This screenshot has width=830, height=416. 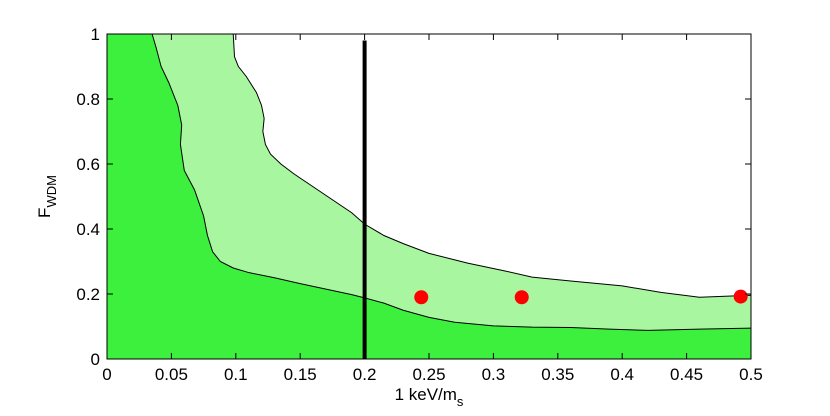 I want to click on x-tick-label: 0.25, so click(x=428, y=374).